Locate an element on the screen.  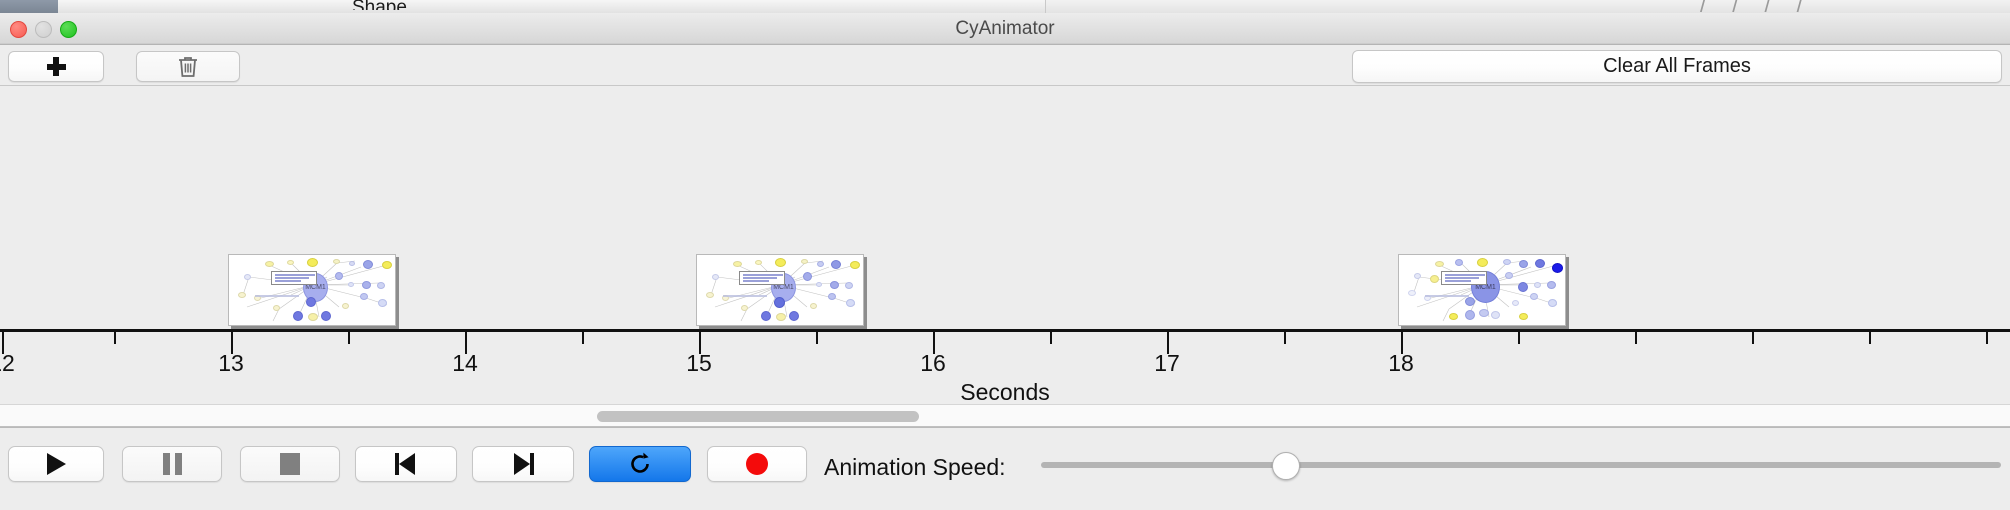
zoom-button is located at coordinates (68, 29).